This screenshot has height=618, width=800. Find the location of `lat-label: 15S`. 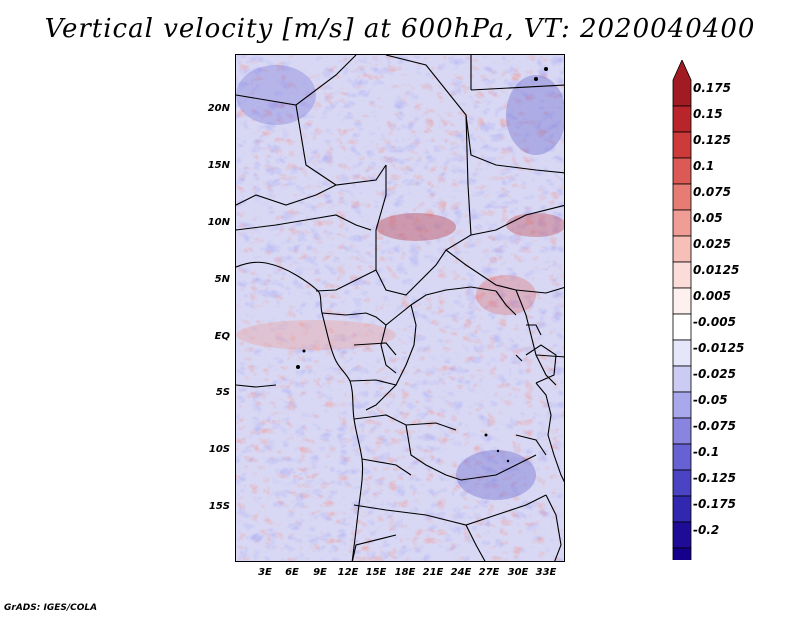

lat-label: 15S is located at coordinates (219, 506).